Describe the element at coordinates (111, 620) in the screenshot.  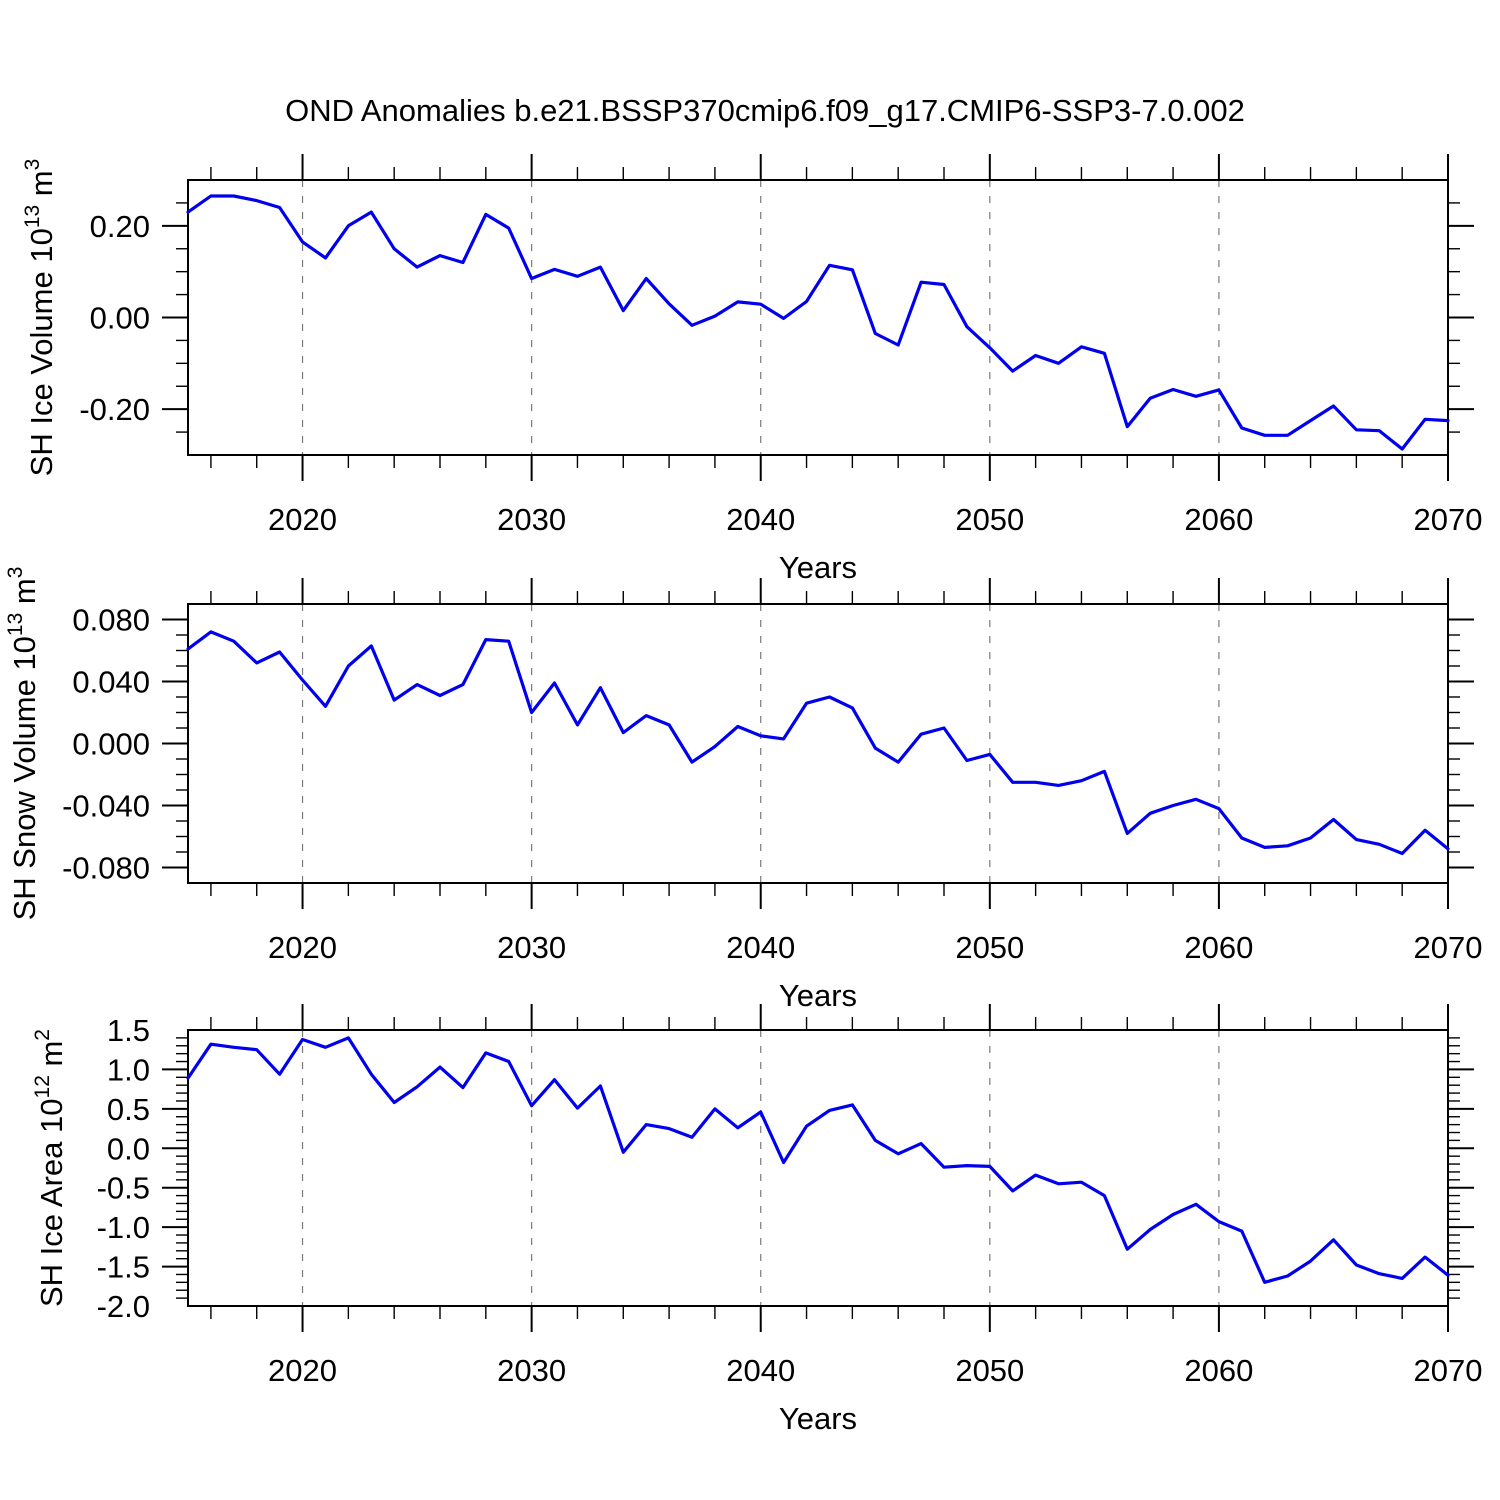
I see `y-tick-label: 0.080` at that location.